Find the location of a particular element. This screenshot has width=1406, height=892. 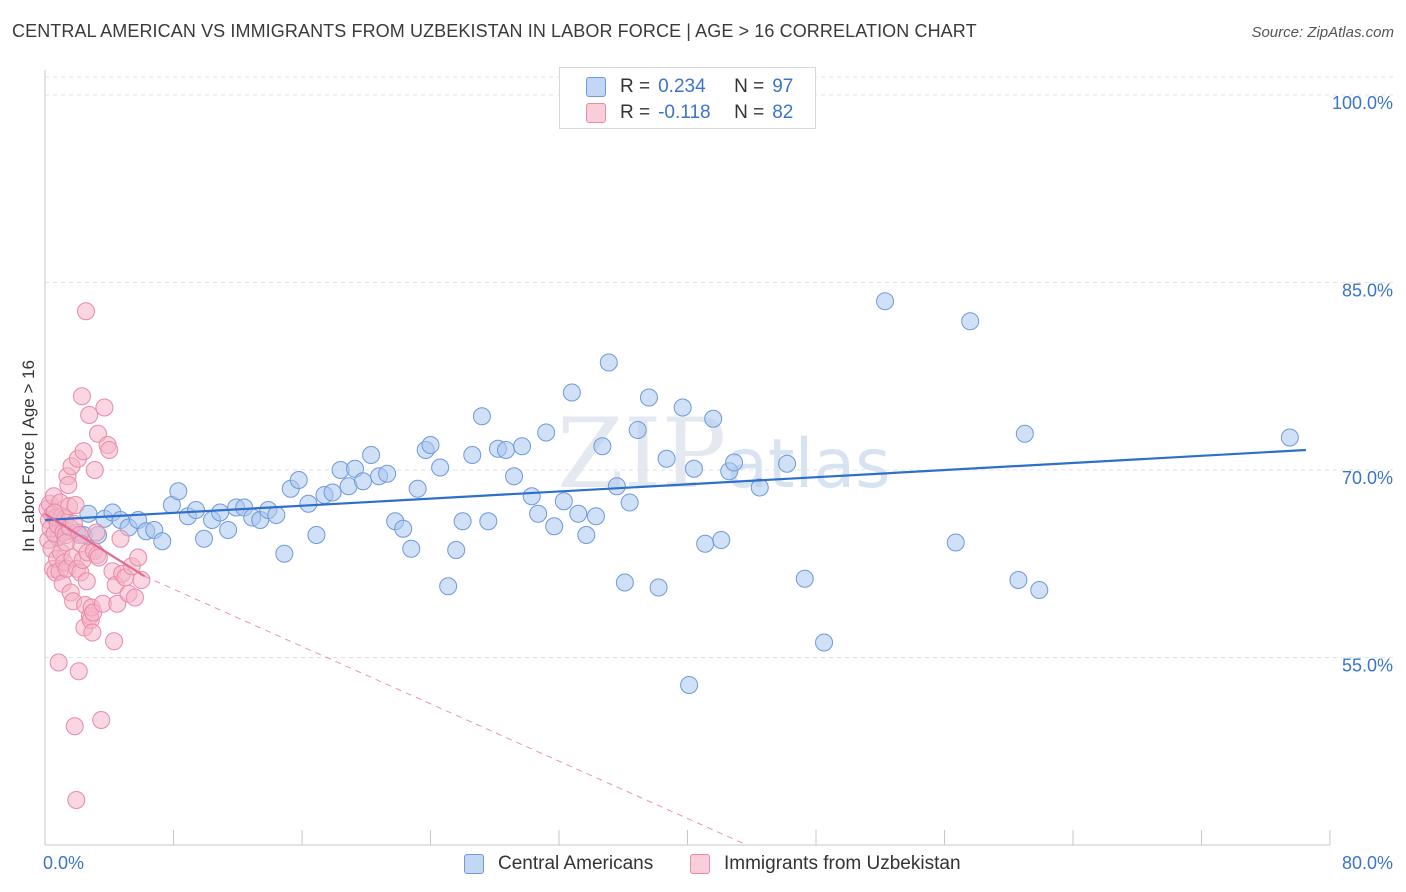

legend-n-value: 82 is located at coordinates (783, 112).